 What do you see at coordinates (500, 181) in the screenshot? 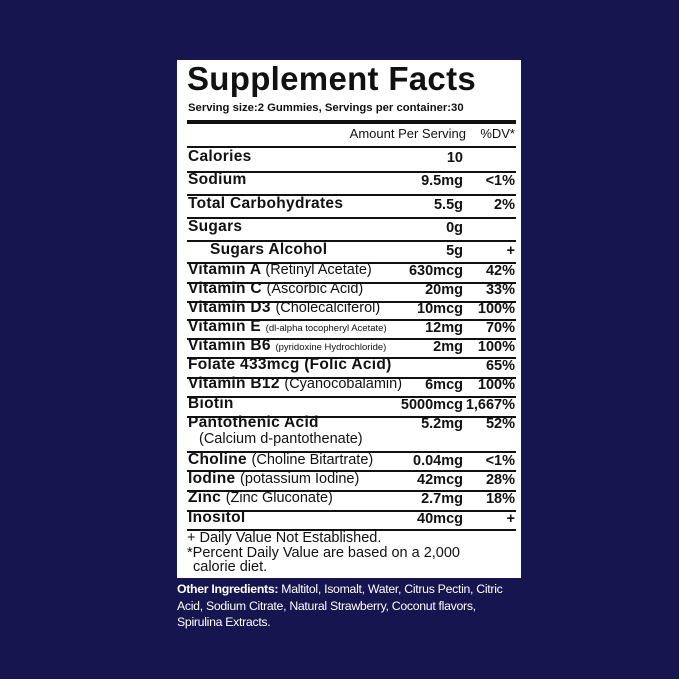
I see `nutrient-dv: <1%` at bounding box center [500, 181].